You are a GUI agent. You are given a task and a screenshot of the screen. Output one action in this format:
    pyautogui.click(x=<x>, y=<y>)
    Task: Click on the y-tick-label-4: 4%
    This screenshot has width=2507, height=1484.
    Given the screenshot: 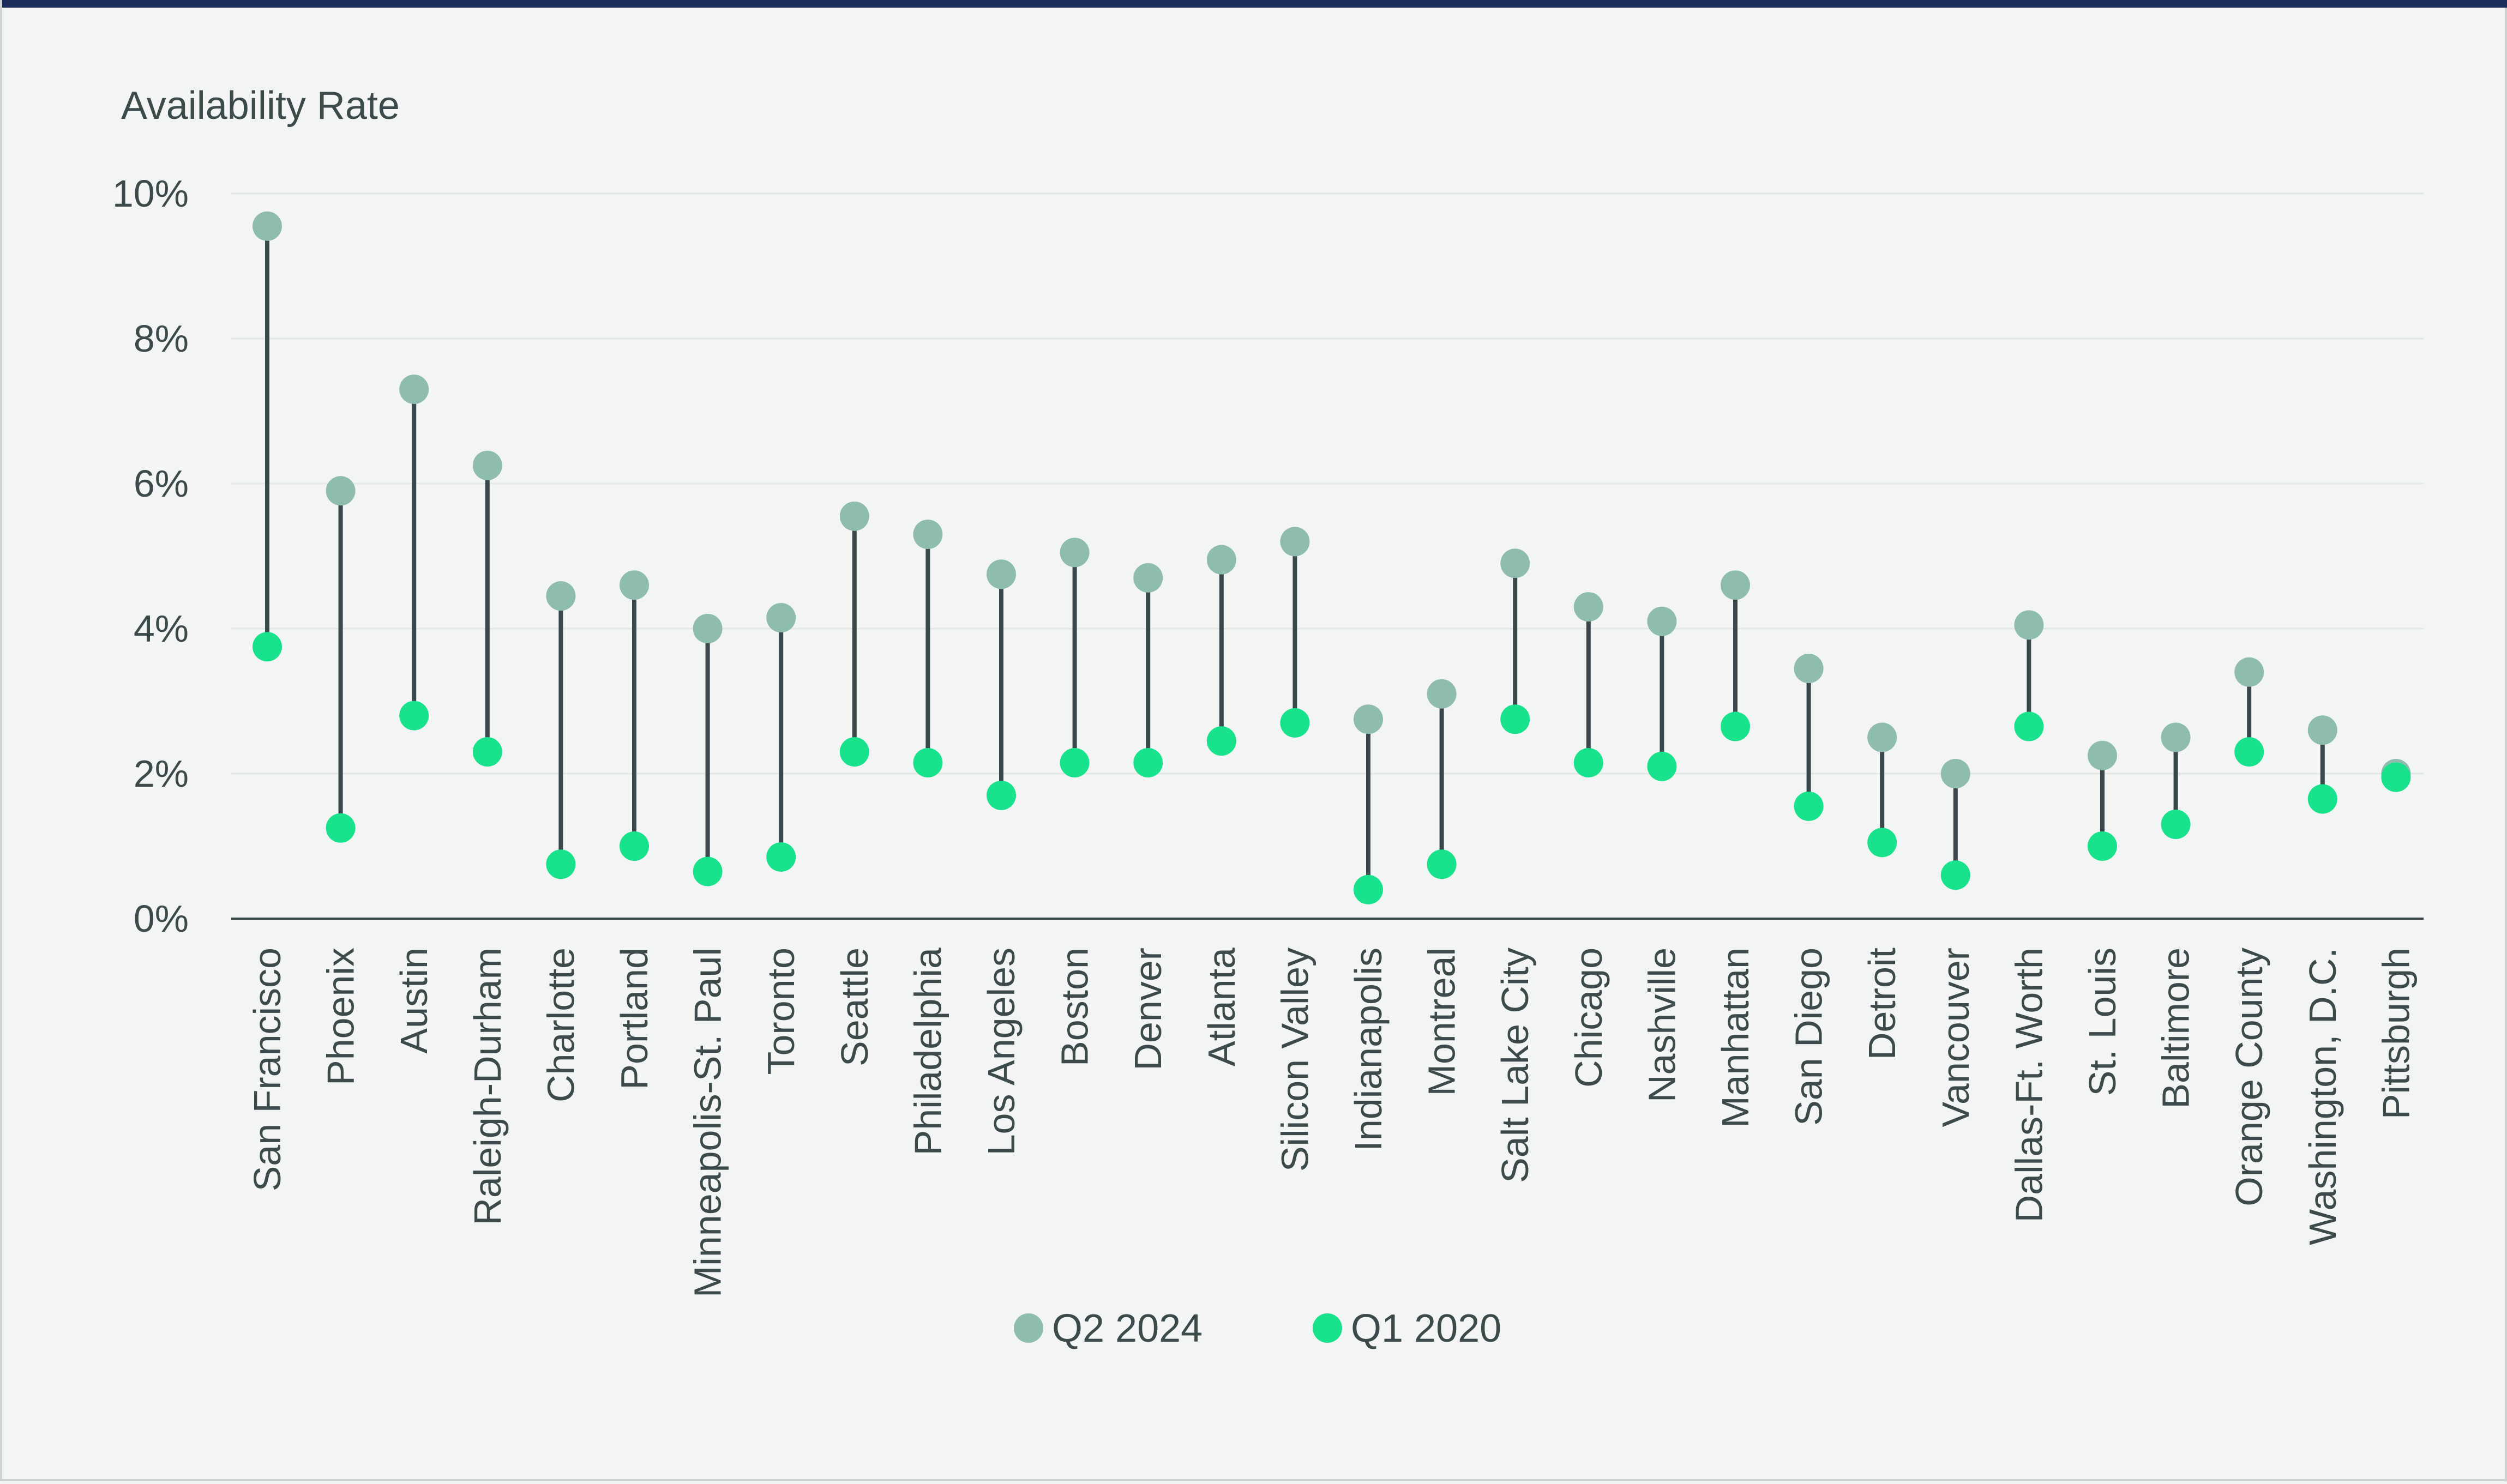 What is the action you would take?
    pyautogui.click(x=161, y=628)
    